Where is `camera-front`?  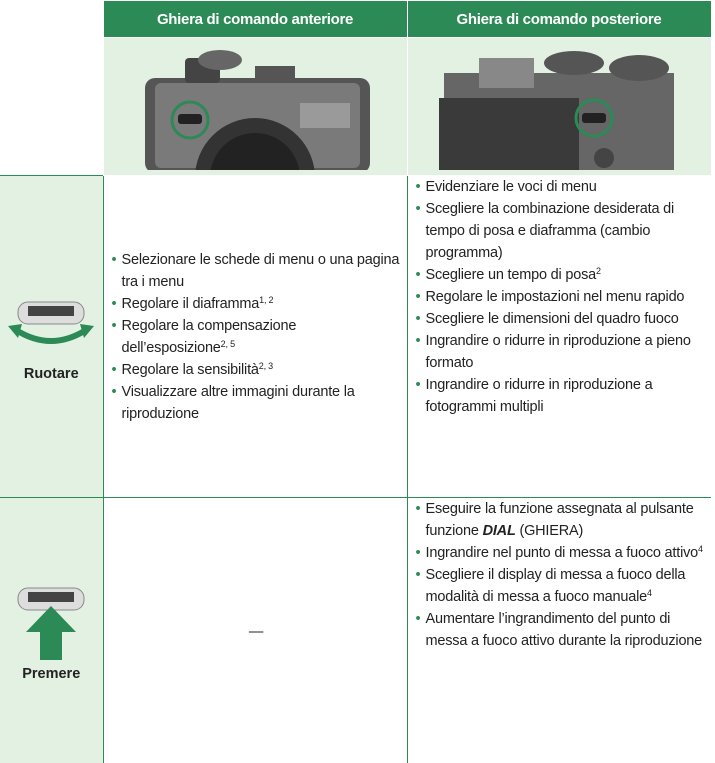
camera-front is located at coordinates (257, 144).